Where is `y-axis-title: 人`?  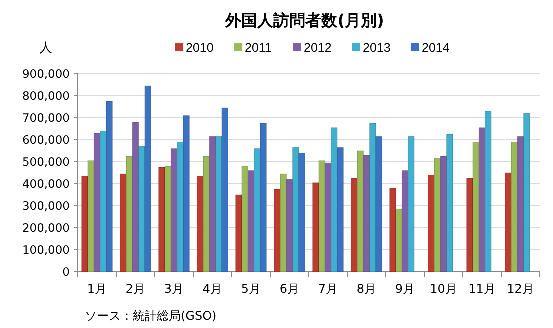
y-axis-title: 人 is located at coordinates (46, 48).